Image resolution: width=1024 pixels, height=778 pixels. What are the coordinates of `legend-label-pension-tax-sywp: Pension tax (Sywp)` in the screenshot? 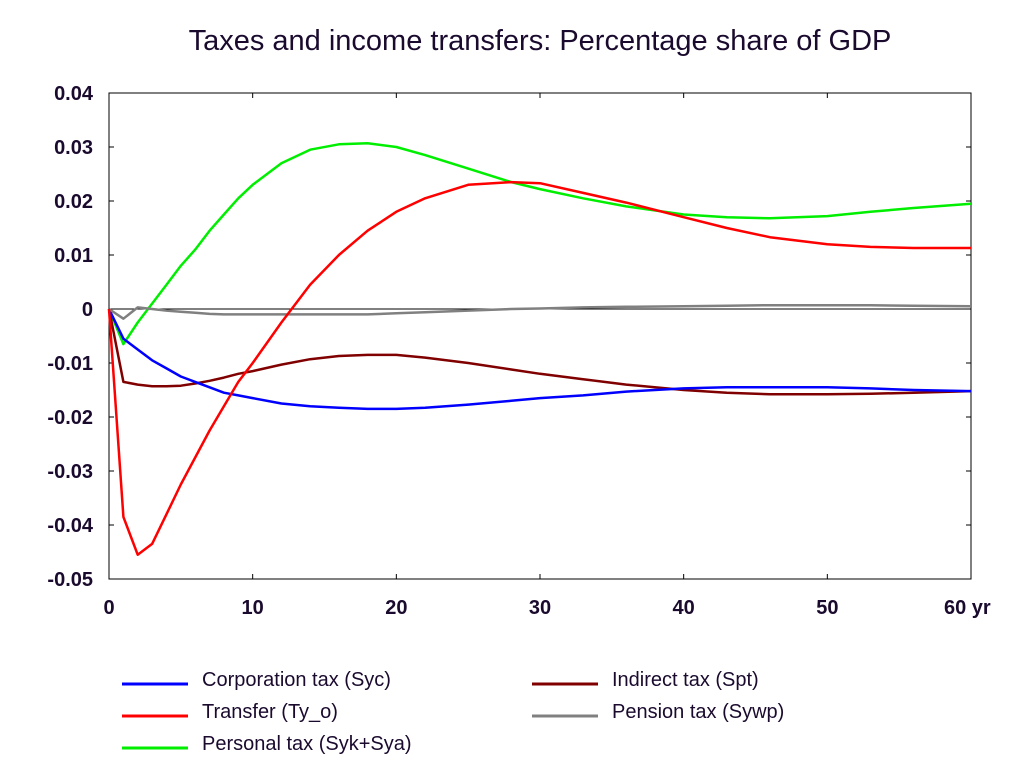 It's located at (698, 712).